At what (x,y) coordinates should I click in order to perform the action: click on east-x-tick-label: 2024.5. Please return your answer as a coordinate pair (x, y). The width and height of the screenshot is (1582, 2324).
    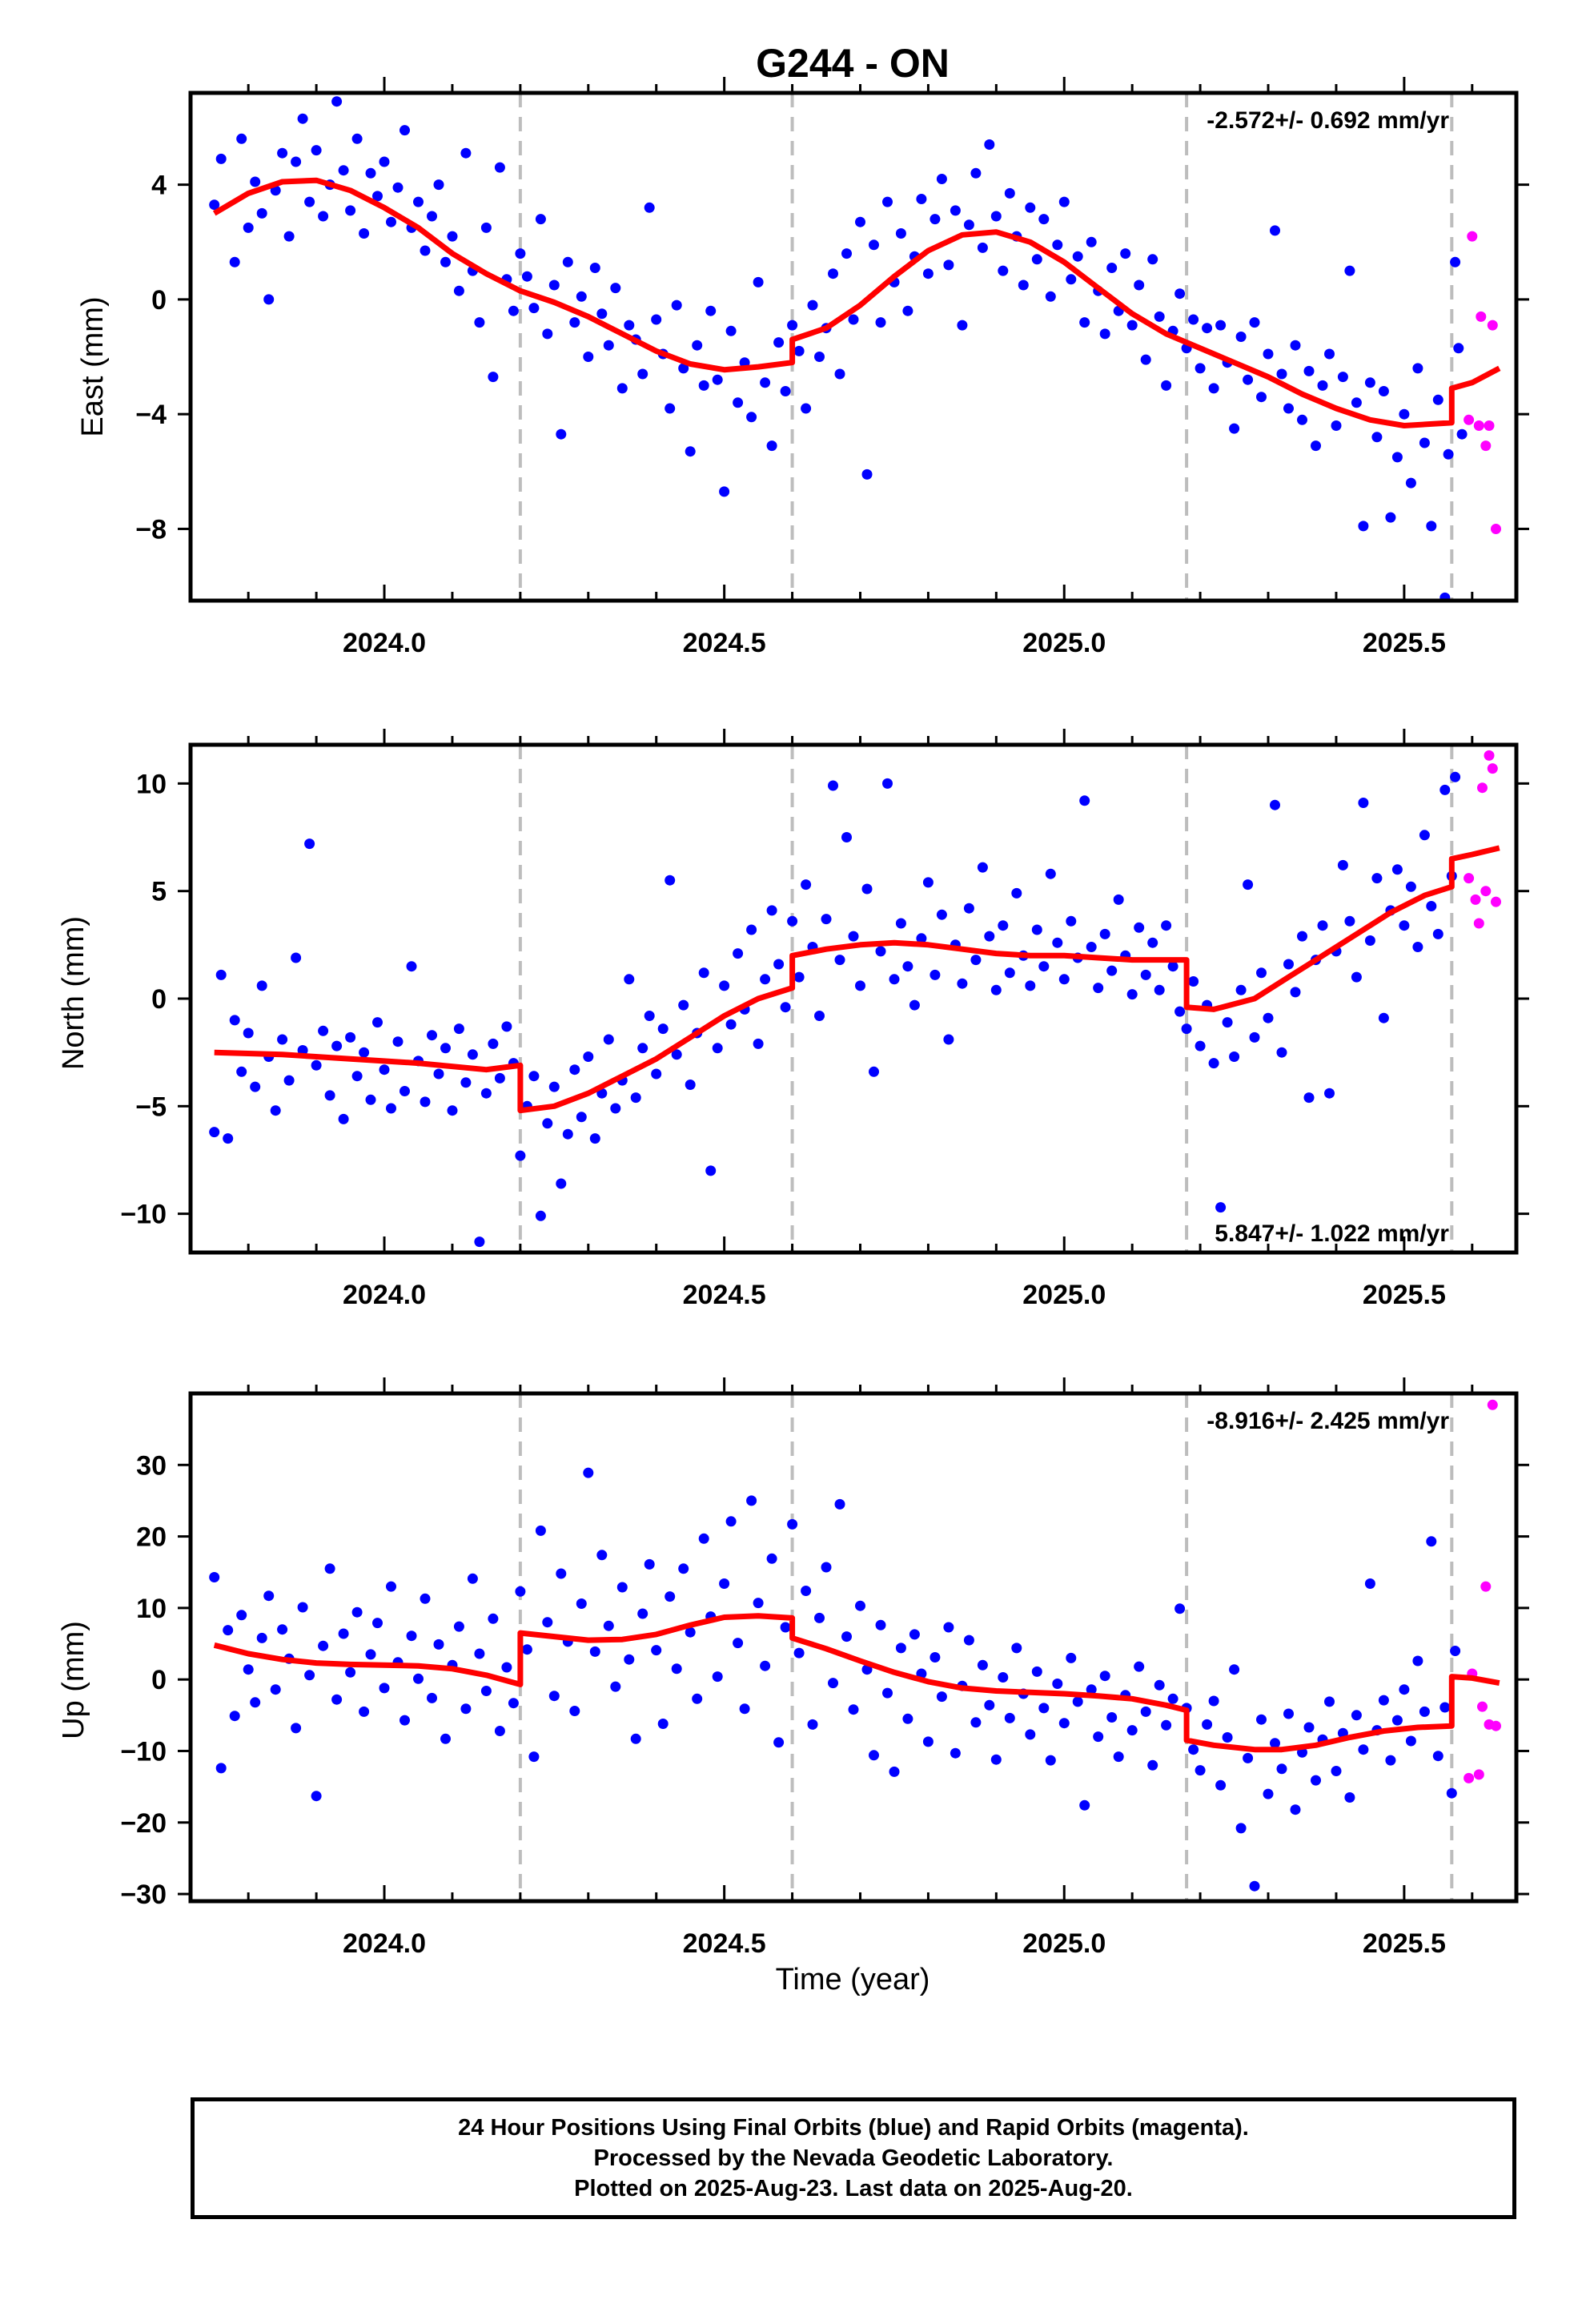
    Looking at the image, I should click on (725, 643).